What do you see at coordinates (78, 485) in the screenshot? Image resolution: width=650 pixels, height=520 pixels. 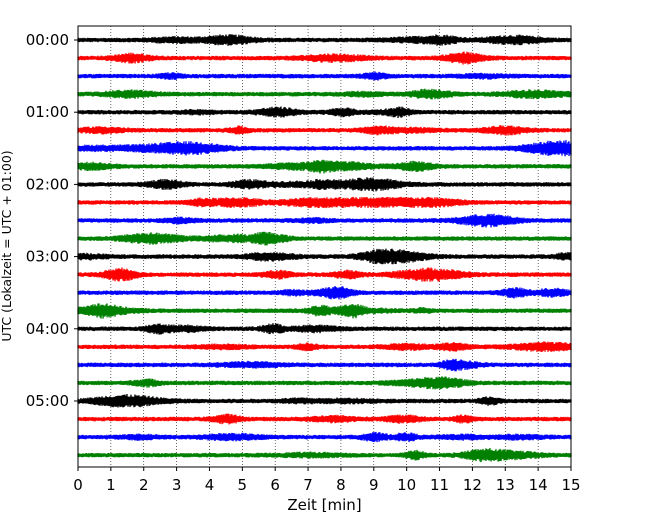 I see `x-tick-label: 0` at bounding box center [78, 485].